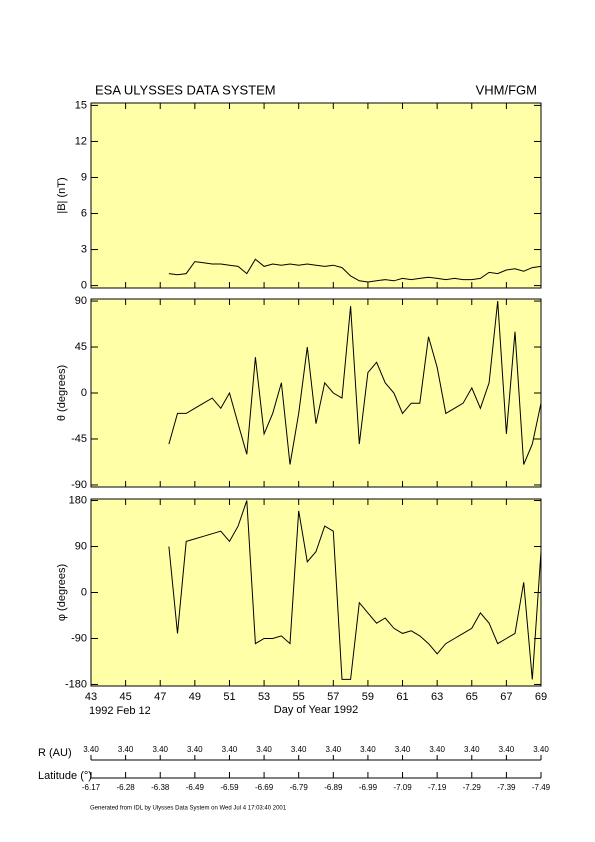 This screenshot has width=595, height=842. What do you see at coordinates (368, 787) in the screenshot?
I see `lat-value: -6.99` at bounding box center [368, 787].